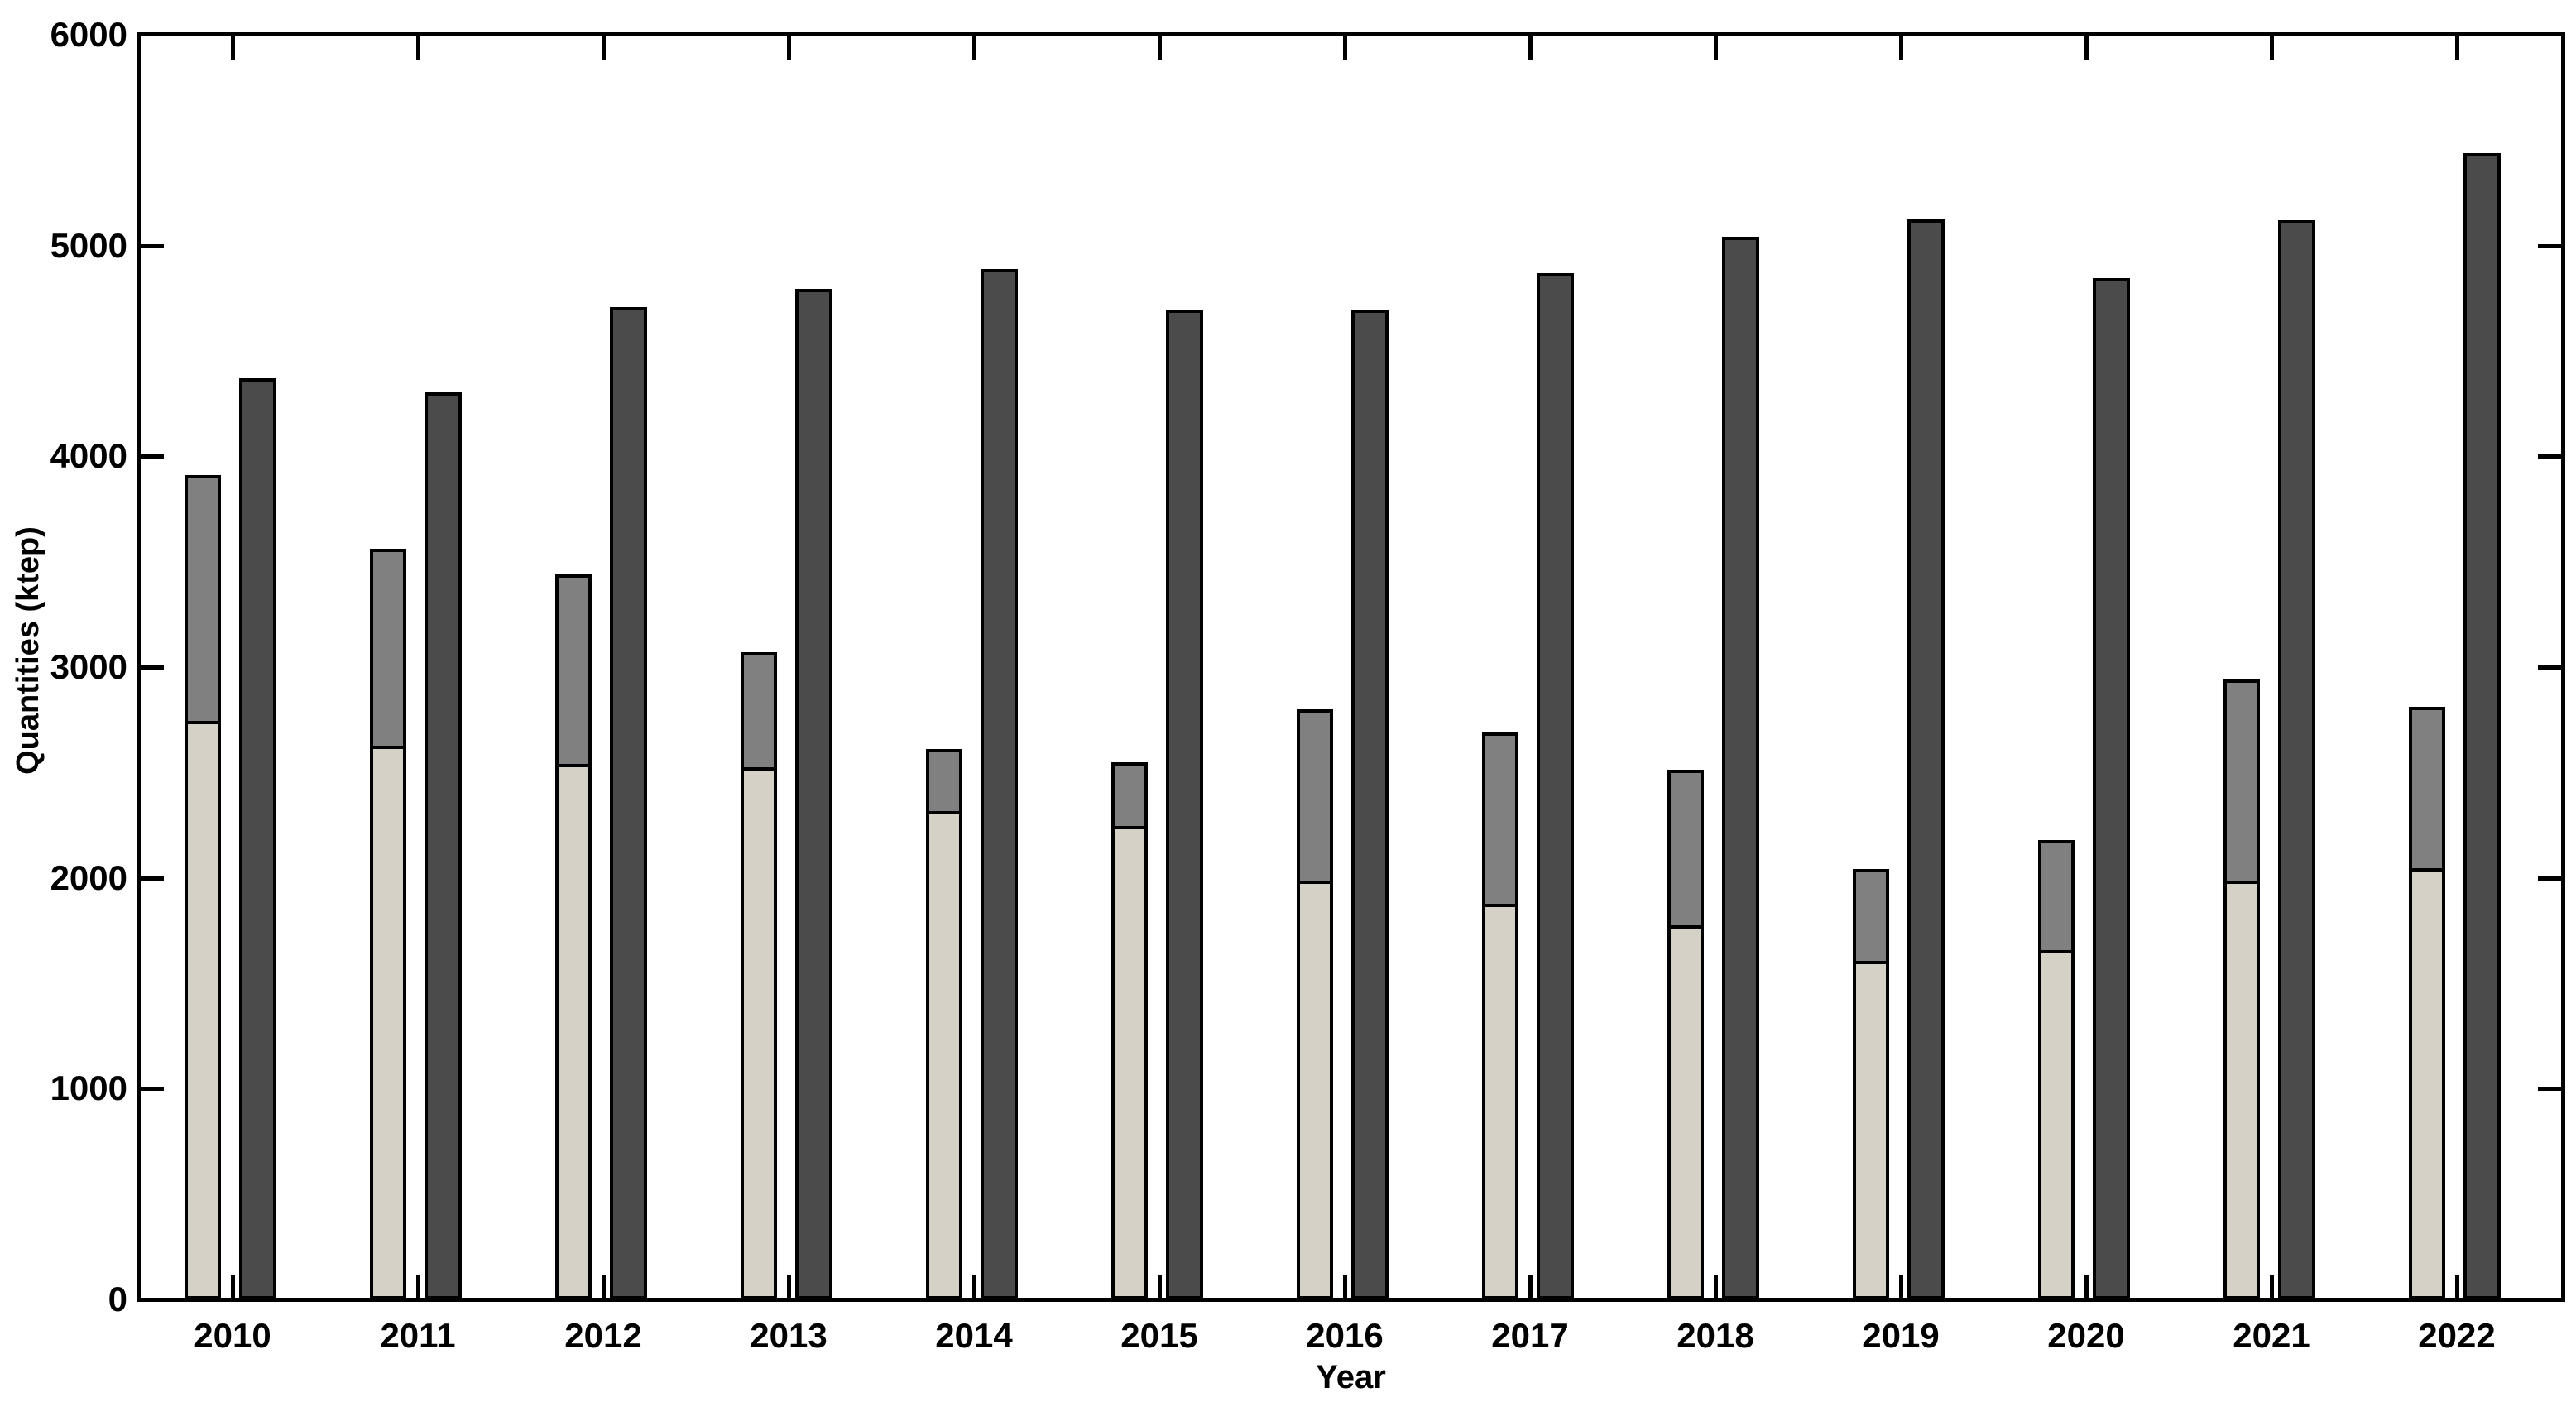 The height and width of the screenshot is (1407, 2576). I want to click on x-axis-tick-label-2011: 2011, so click(418, 1335).